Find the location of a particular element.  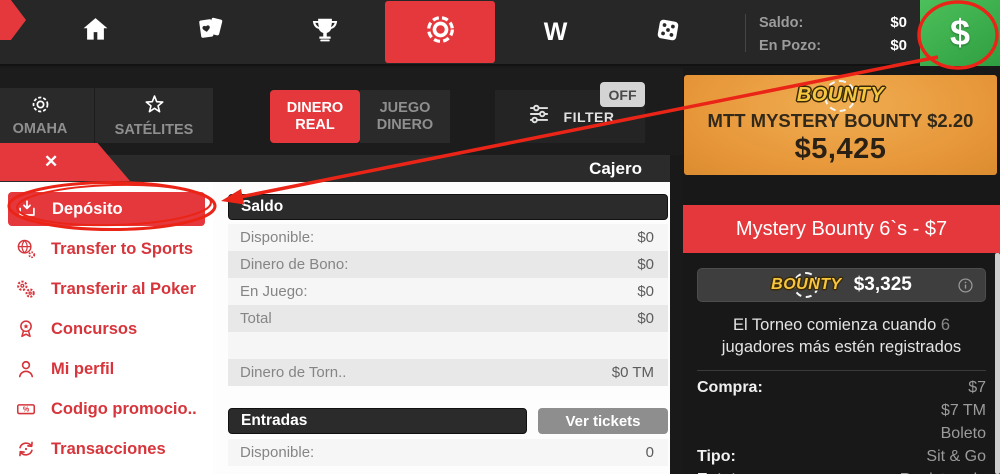

filter-label: FILTER is located at coordinates (589, 116).